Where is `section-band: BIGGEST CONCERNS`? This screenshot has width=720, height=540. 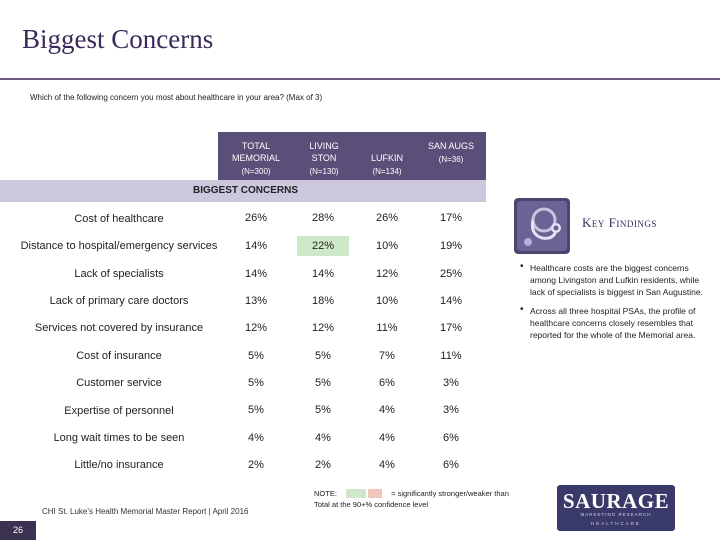 section-band: BIGGEST CONCERNS is located at coordinates (243, 191).